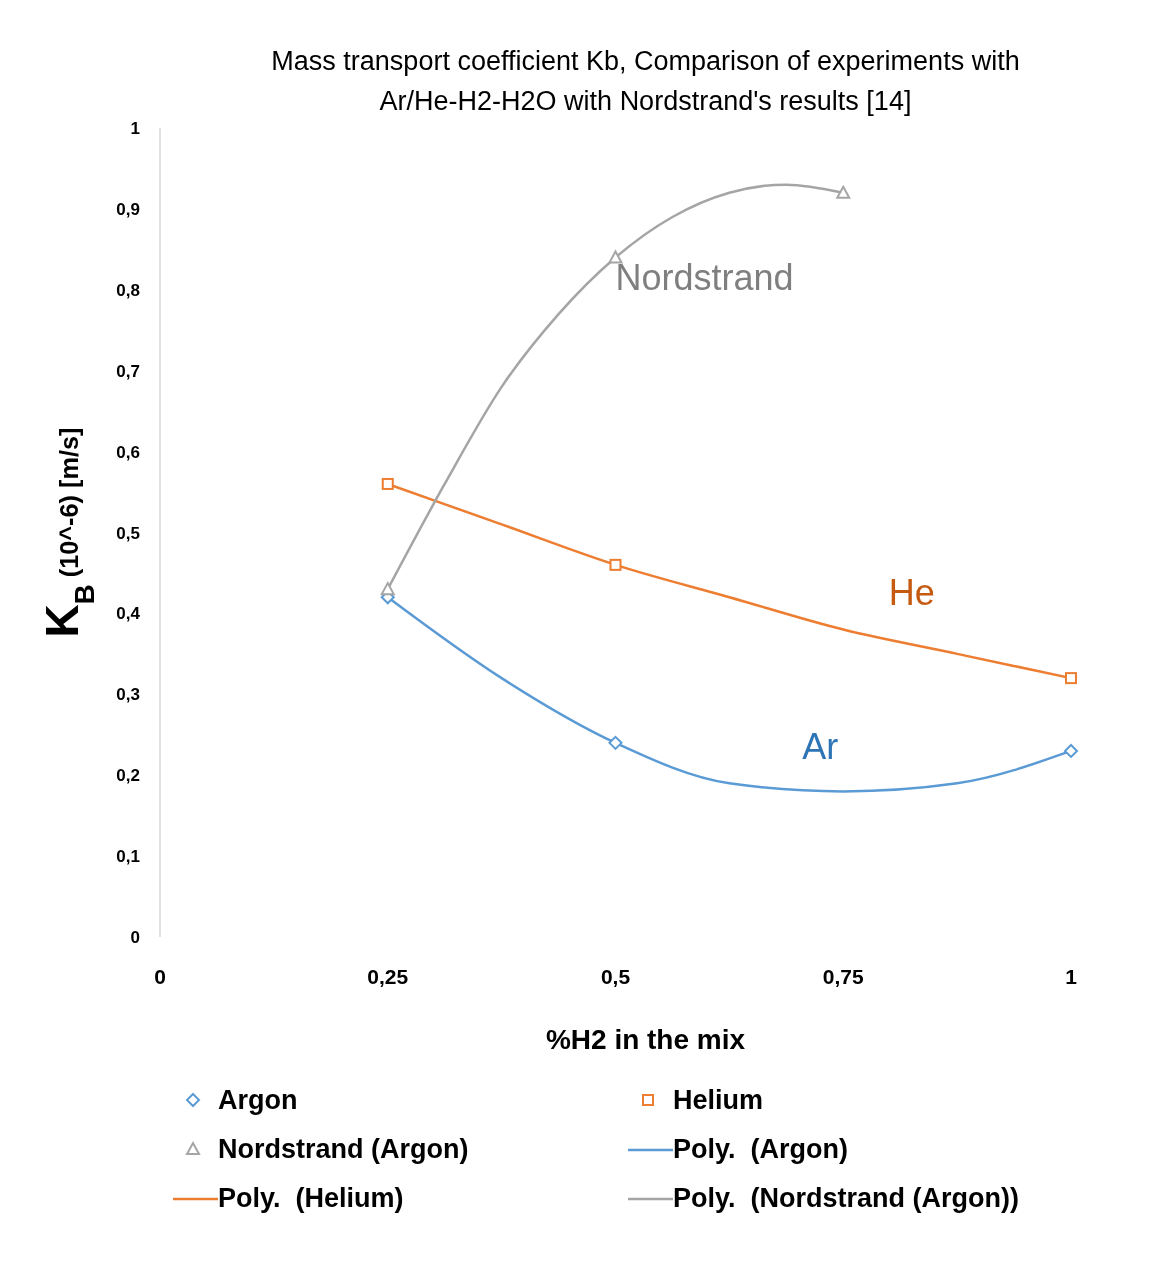 Image resolution: width=1164 pixels, height=1261 pixels. What do you see at coordinates (311, 1198) in the screenshot?
I see `legend-label: Poly. (Helium)` at bounding box center [311, 1198].